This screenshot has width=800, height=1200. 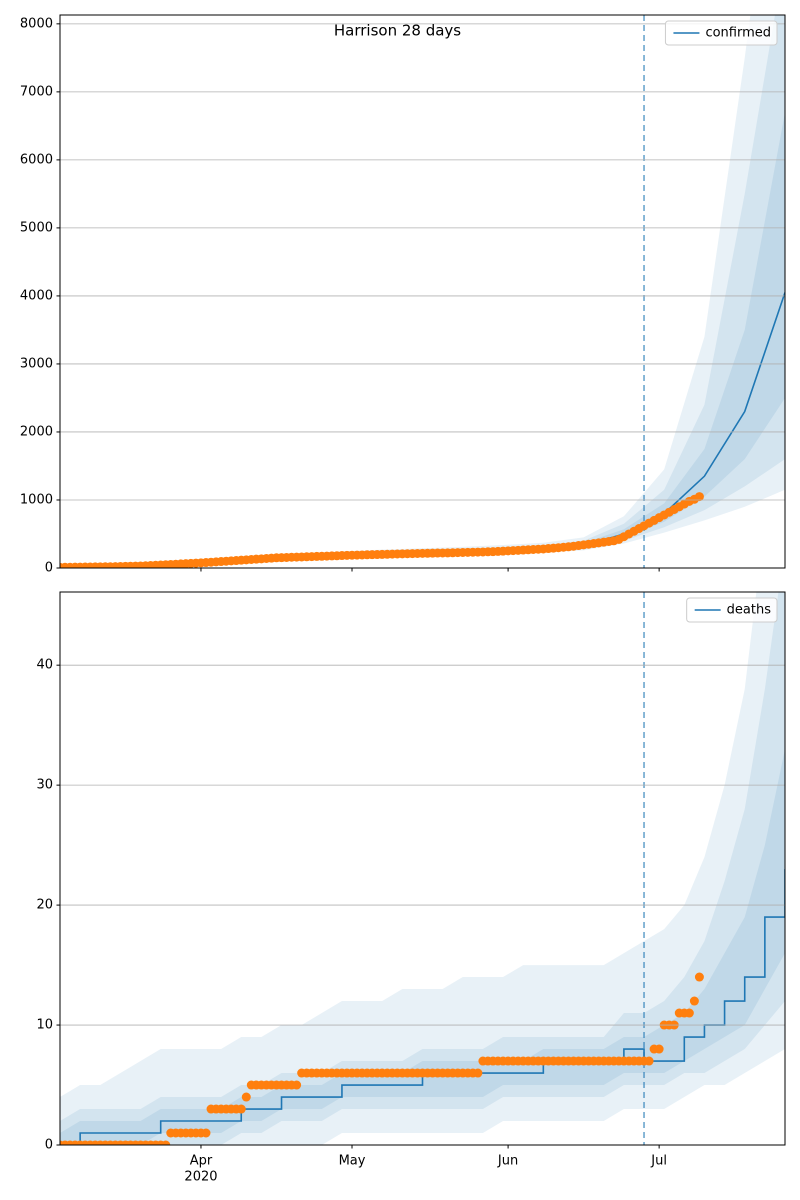 I want to click on legend-label: deaths, so click(x=749, y=610).